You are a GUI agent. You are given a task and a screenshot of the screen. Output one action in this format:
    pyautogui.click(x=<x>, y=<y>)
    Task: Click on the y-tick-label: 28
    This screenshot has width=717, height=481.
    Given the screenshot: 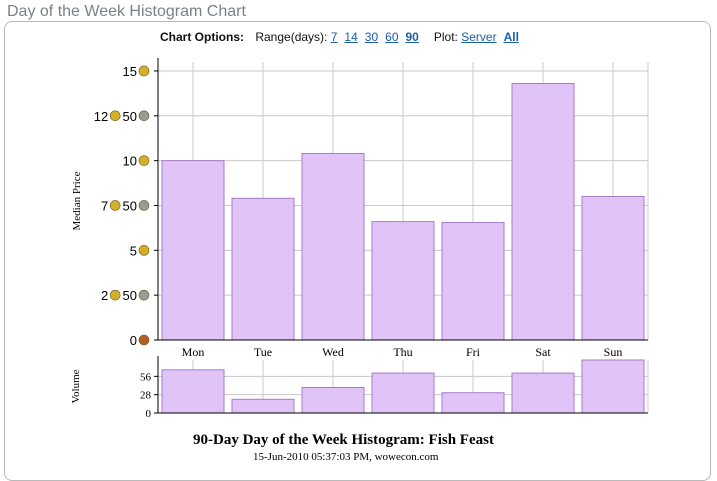 What is the action you would take?
    pyautogui.click(x=146, y=396)
    